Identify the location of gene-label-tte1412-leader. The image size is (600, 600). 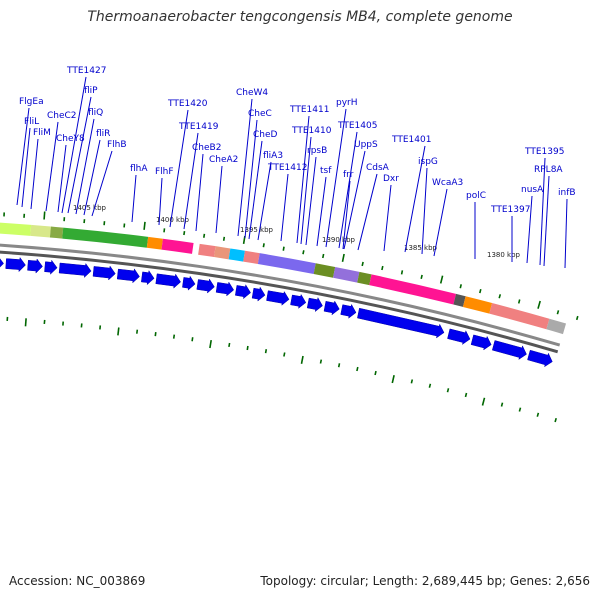
(284, 207).